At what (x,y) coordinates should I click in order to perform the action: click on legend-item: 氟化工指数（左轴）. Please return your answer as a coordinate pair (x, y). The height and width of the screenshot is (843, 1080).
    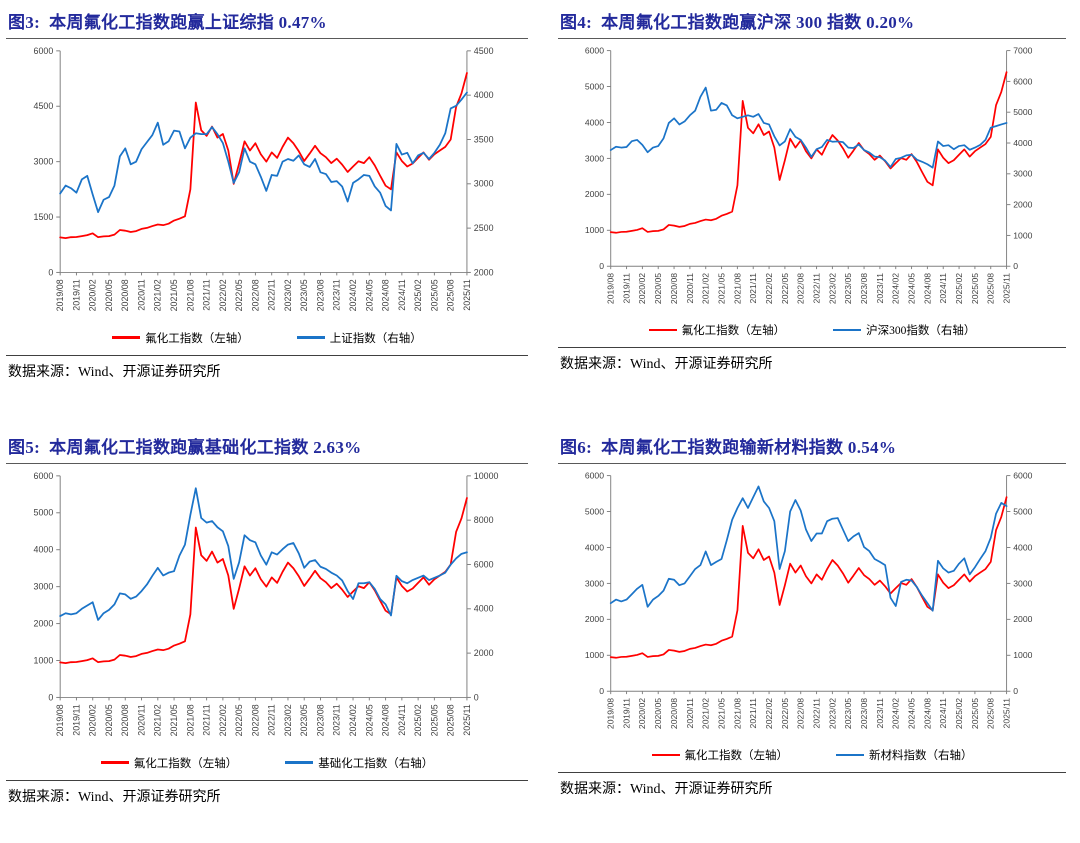
    Looking at the image, I should click on (169, 763).